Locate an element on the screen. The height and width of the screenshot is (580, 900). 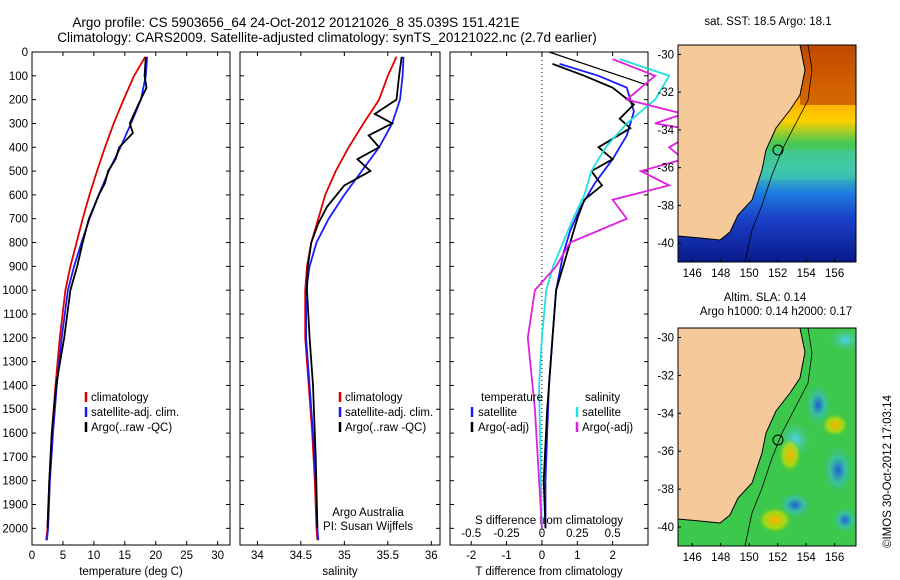
bathymetry-contour is located at coordinates (778, 153).